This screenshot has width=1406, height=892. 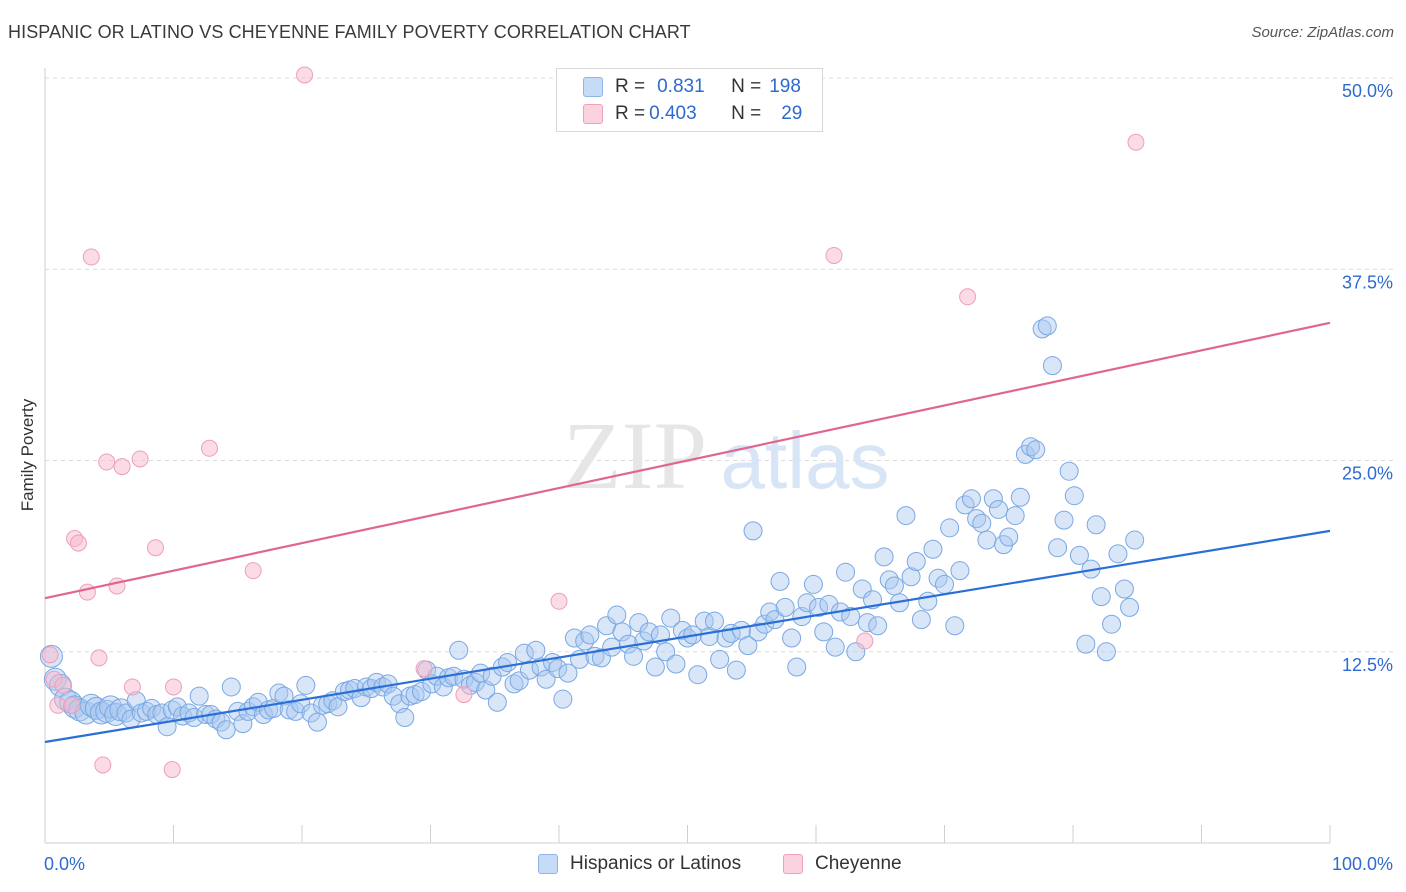 What do you see at coordinates (1322, 32) in the screenshot?
I see `source-label: Source: ZipAtlas.com` at bounding box center [1322, 32].